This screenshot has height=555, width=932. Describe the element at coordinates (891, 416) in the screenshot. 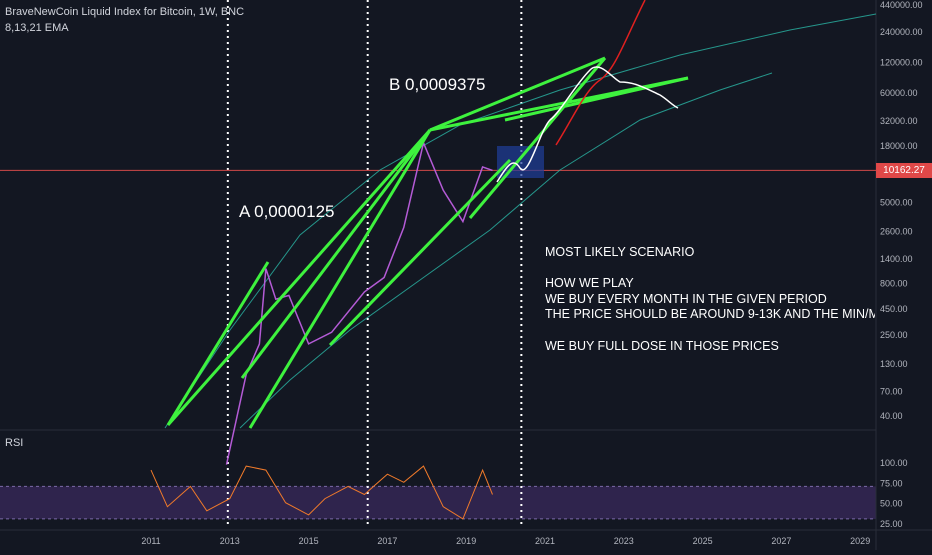

I see `price-tick-label: 40.00` at that location.